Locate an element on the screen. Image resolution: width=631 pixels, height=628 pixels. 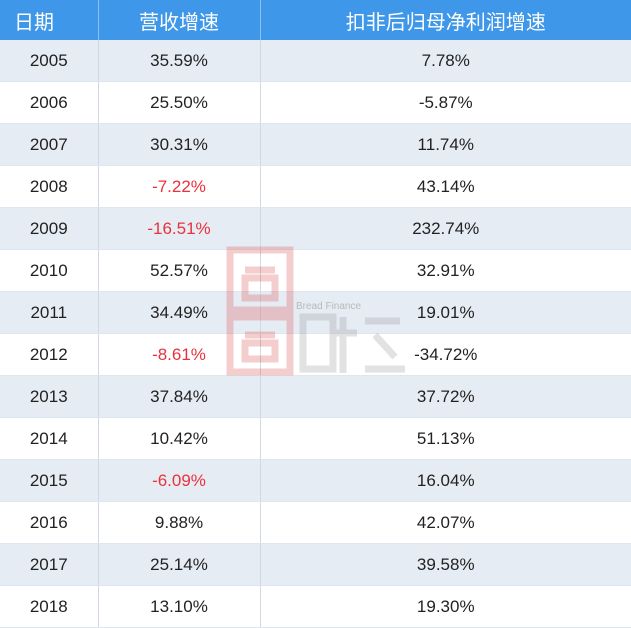
profit-growth-cell: 232.74% is located at coordinates (445, 228).